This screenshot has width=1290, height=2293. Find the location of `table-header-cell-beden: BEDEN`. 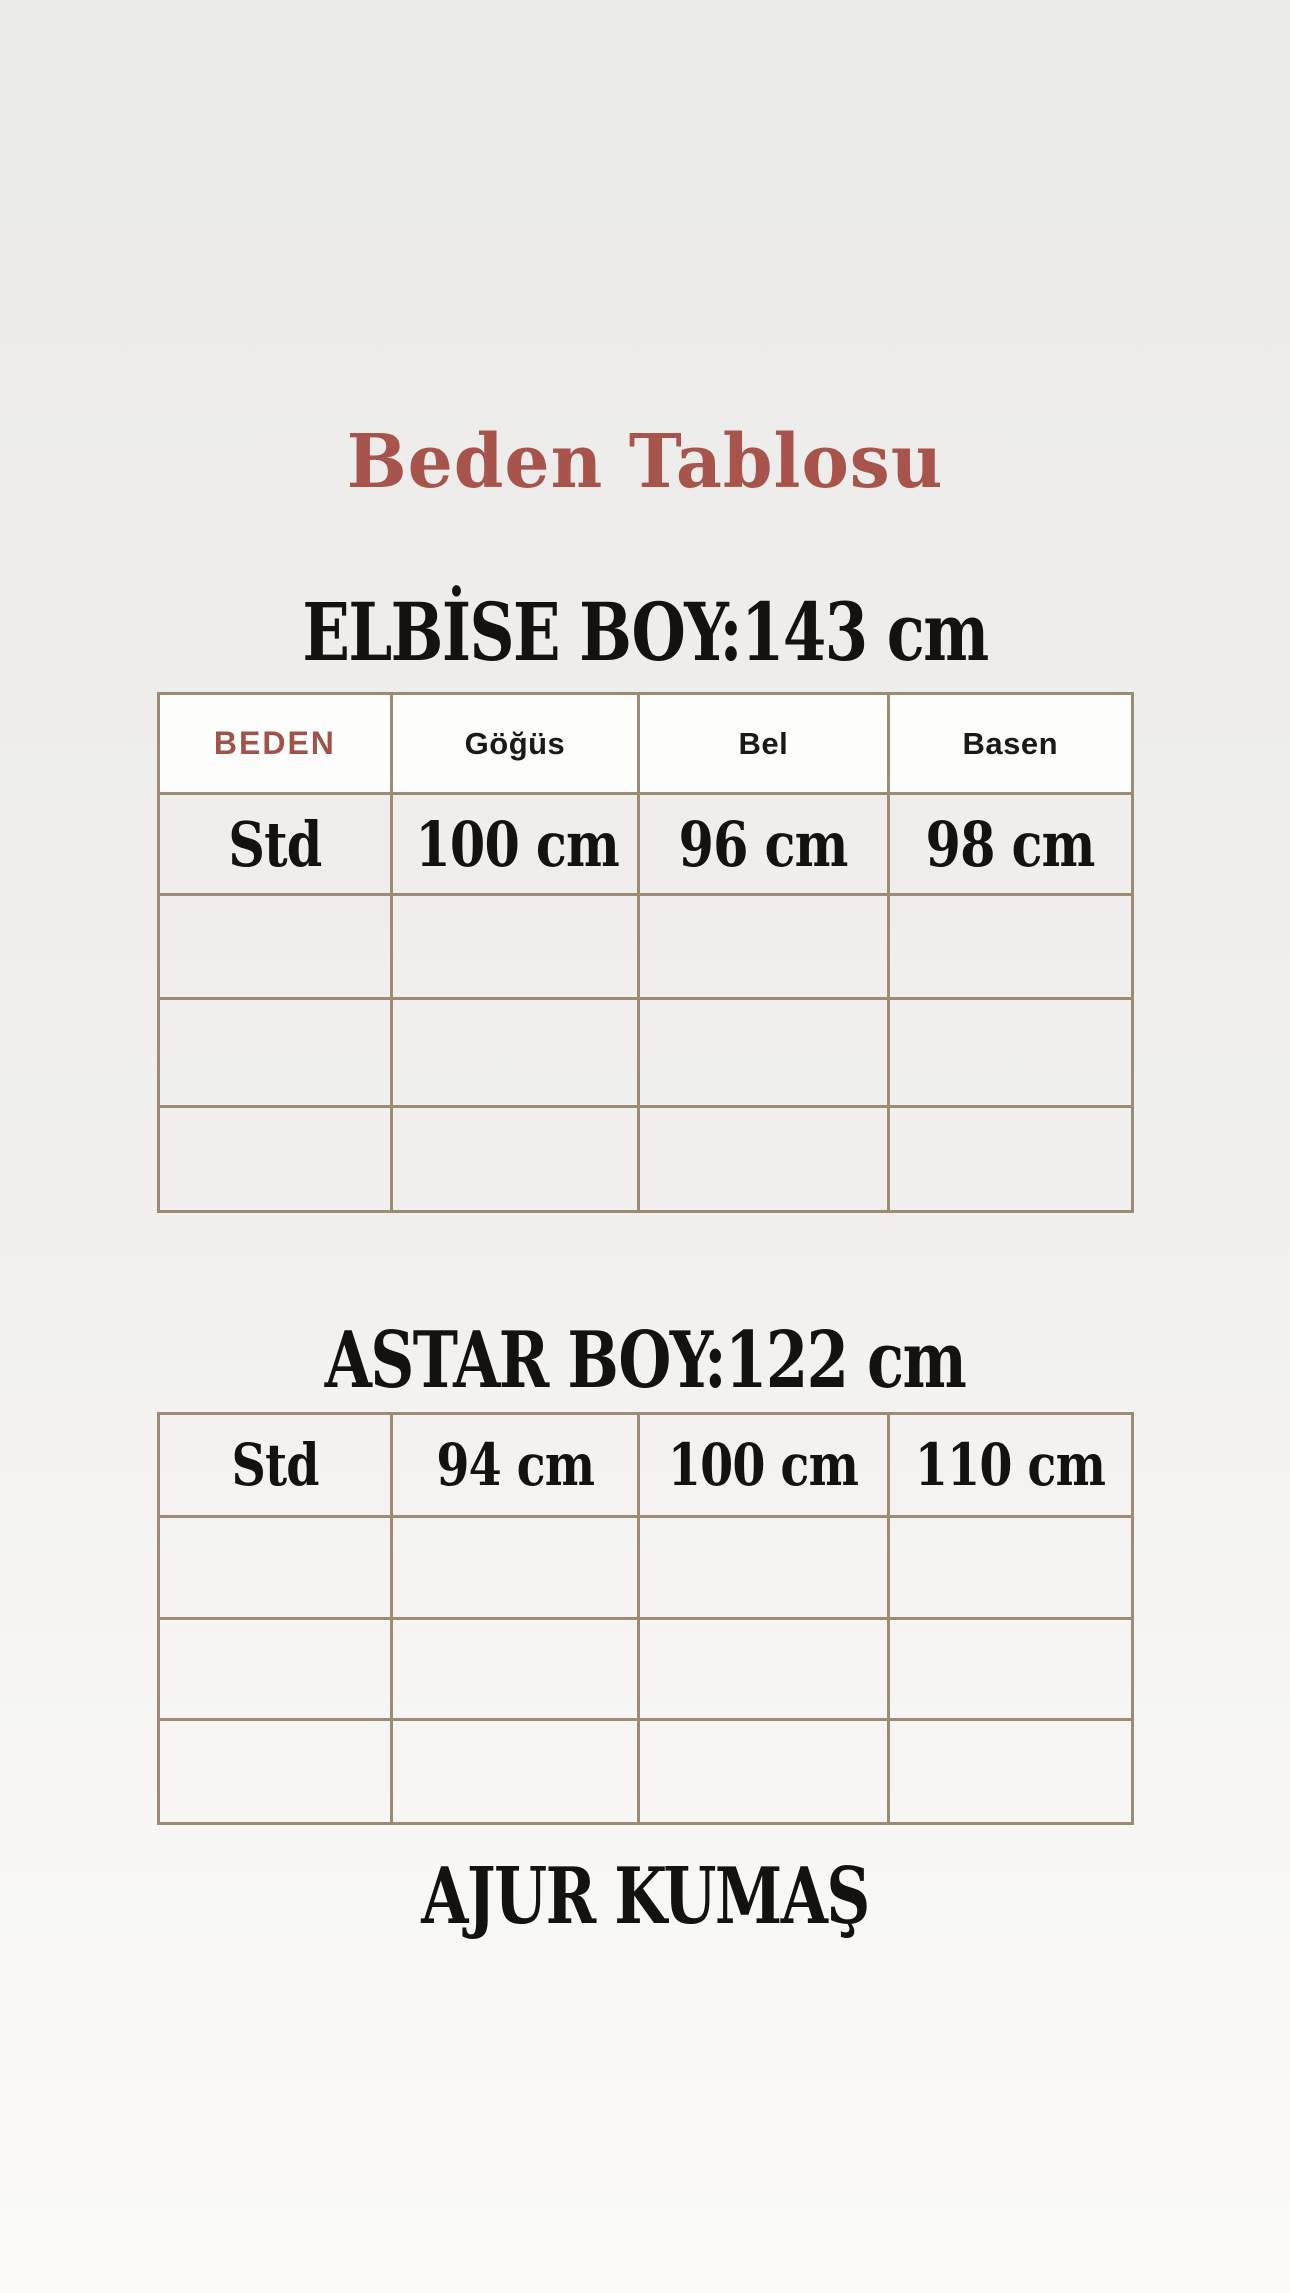

table-header-cell-beden: BEDEN is located at coordinates (275, 743).